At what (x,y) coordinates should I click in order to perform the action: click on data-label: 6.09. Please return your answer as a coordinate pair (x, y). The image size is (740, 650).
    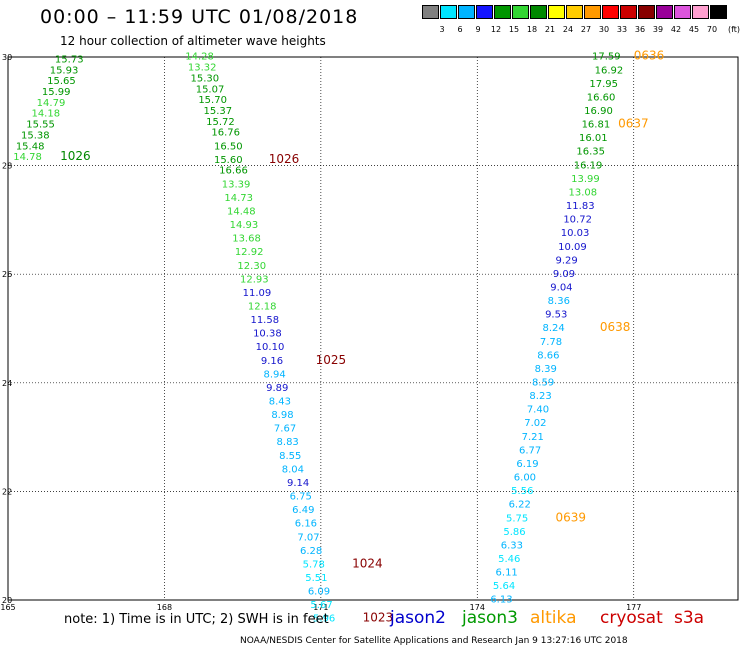
    Looking at the image, I should click on (319, 592).